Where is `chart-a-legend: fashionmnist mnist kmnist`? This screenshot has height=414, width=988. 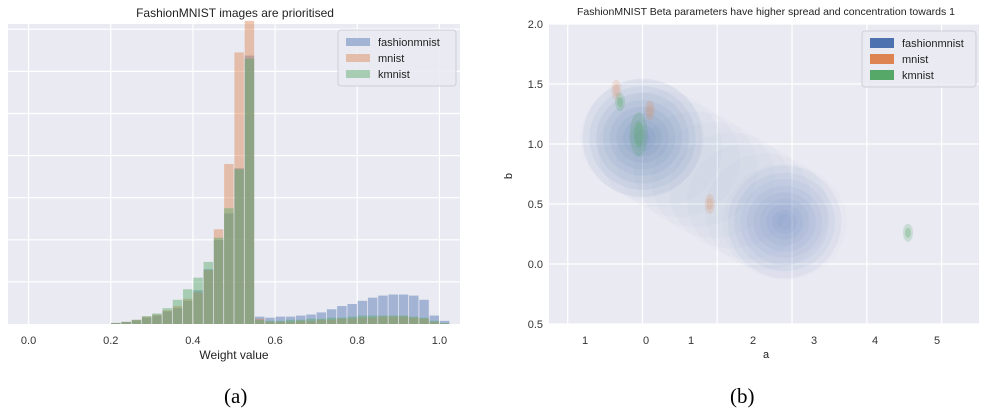
chart-a-legend: fashionmnist mnist kmnist is located at coordinates (397, 58).